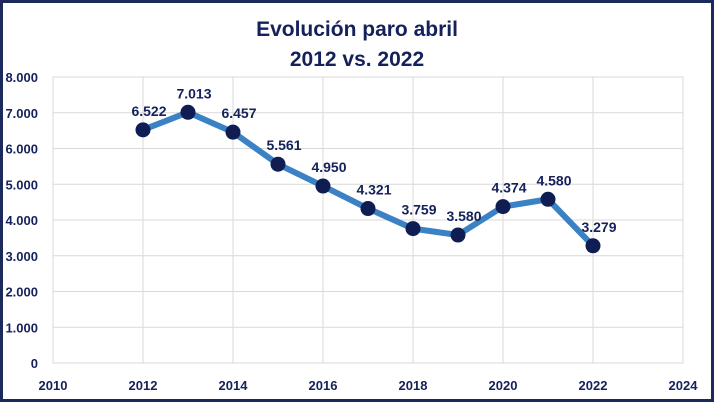  I want to click on y-tick-label: 1.000, so click(21, 327).